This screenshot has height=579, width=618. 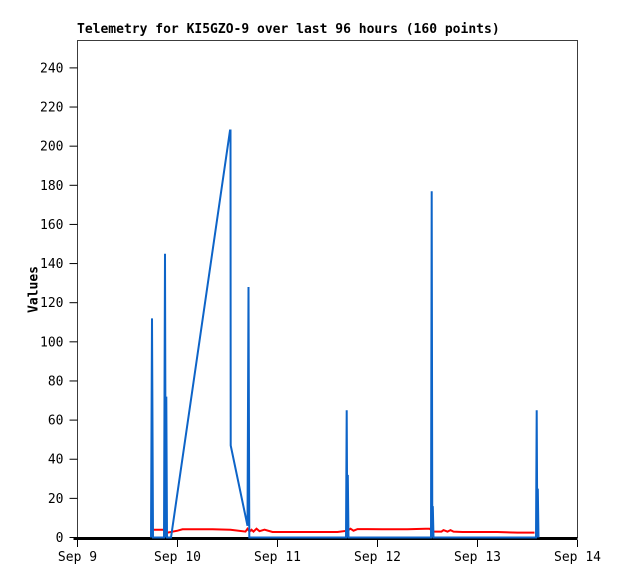 I want to click on y-tick-label: 240, so click(x=51, y=68).